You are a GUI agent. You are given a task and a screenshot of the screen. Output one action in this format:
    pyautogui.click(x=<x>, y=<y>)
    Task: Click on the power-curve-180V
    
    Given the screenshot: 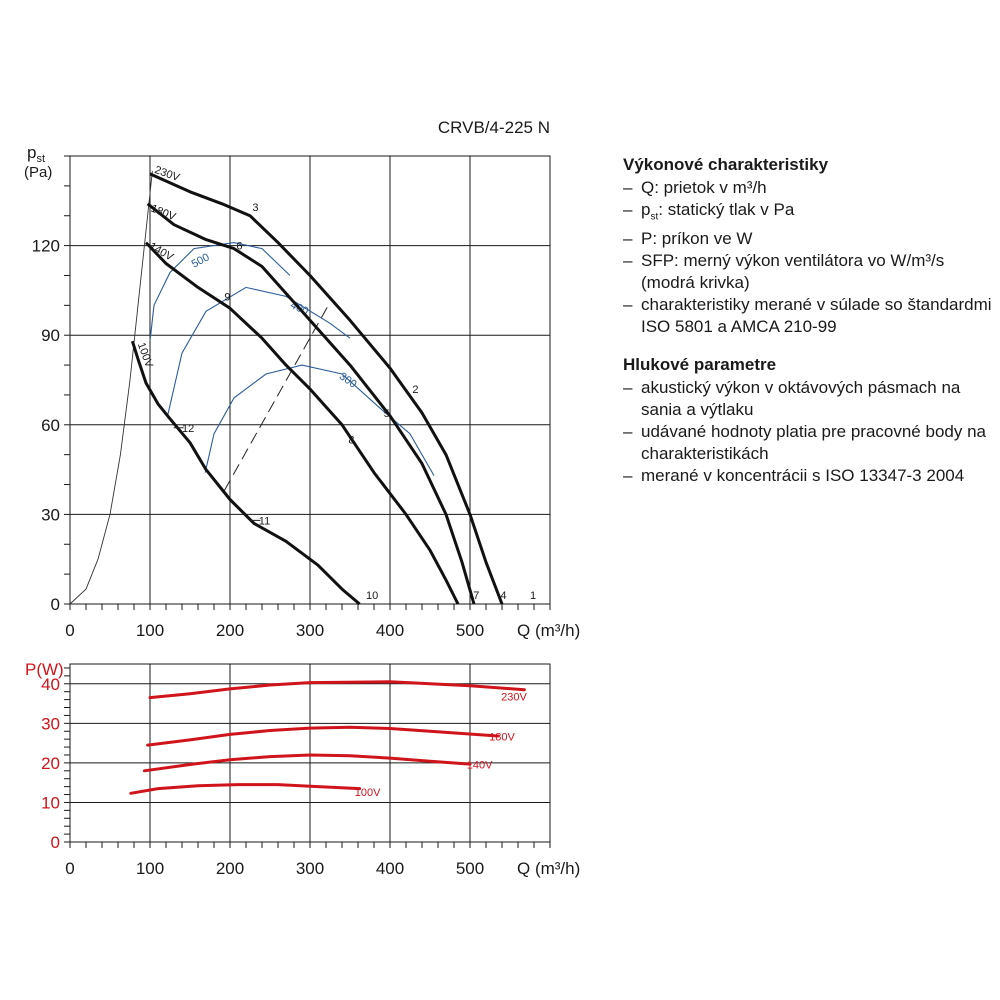 What is the action you would take?
    pyautogui.click(x=323, y=736)
    